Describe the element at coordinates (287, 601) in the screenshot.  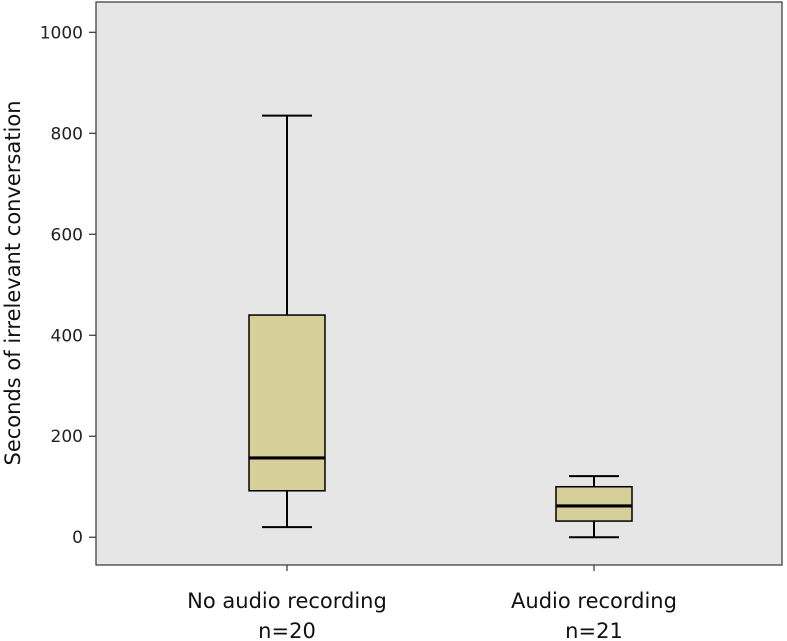
I see `category-label: No audio recording` at that location.